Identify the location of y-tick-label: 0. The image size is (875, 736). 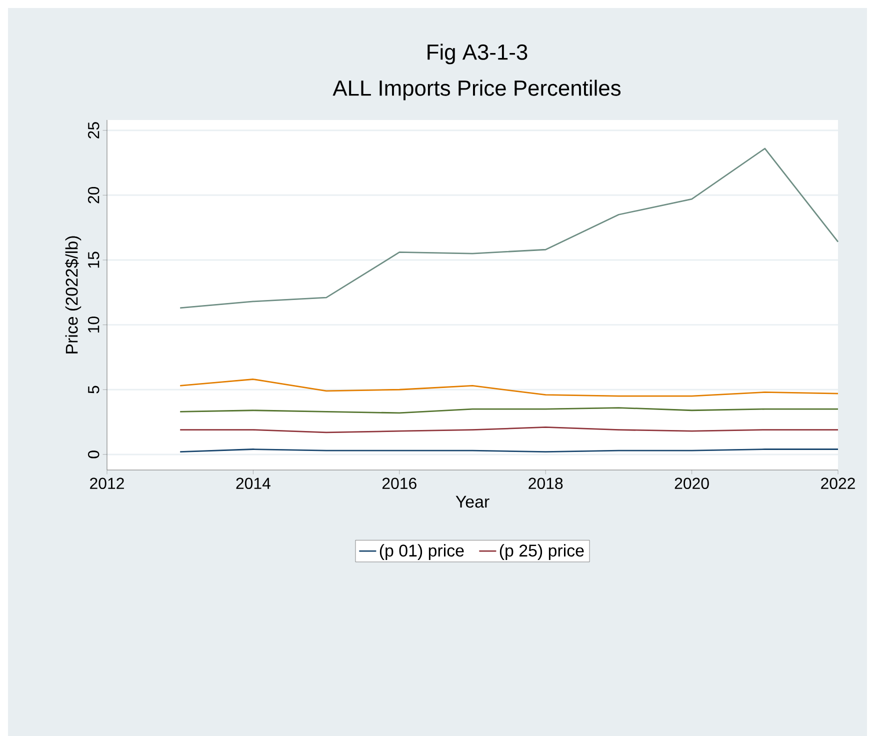
(94, 454).